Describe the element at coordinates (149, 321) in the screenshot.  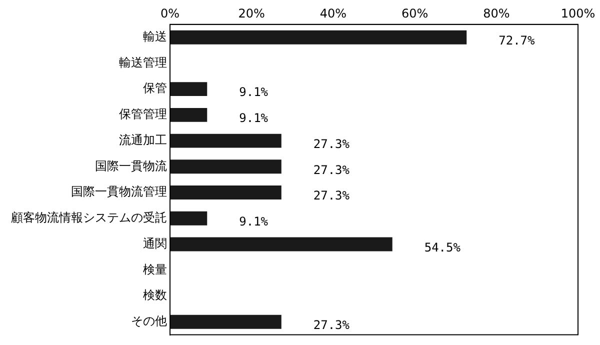
I see `y-tick-label: その他` at that location.